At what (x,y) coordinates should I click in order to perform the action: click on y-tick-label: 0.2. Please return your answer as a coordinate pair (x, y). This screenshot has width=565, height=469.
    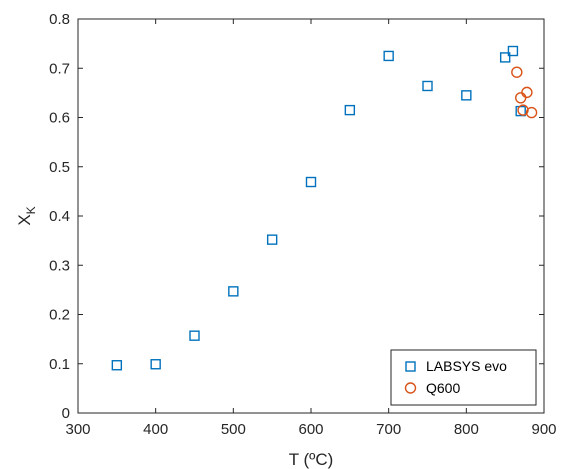
    Looking at the image, I should click on (59, 315).